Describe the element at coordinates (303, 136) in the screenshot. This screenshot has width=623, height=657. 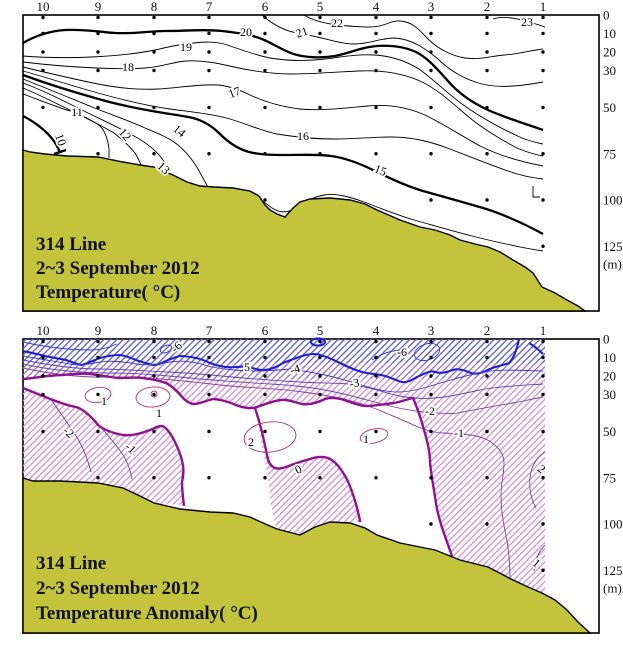
I see `contour-label-16: 16` at that location.